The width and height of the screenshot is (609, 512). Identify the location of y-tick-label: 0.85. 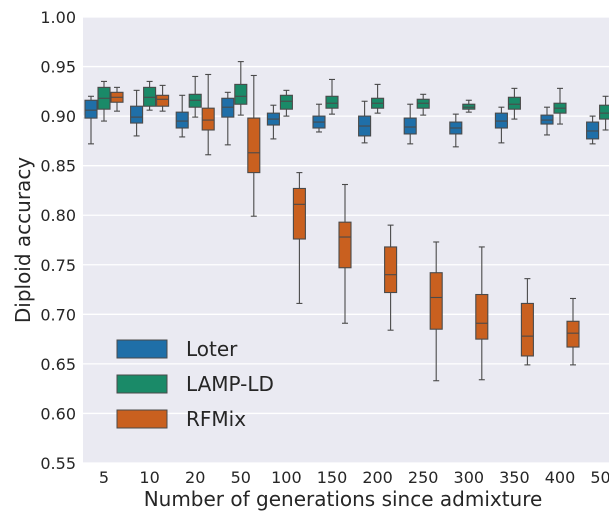
(58, 166).